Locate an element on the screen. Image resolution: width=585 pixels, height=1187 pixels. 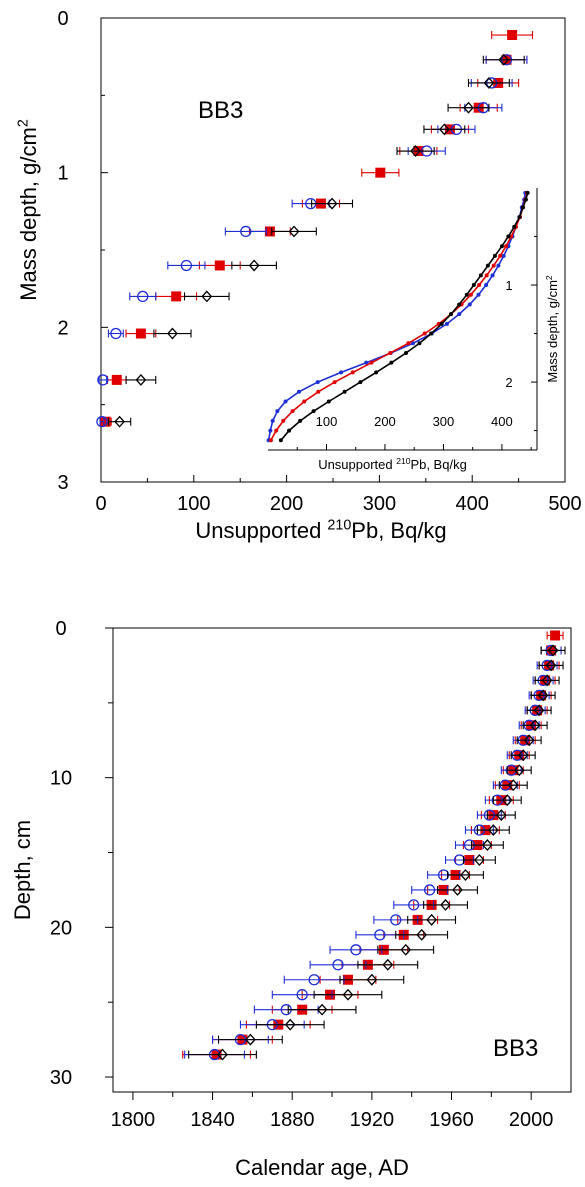
y-tick-label: 0 is located at coordinates (62, 19).